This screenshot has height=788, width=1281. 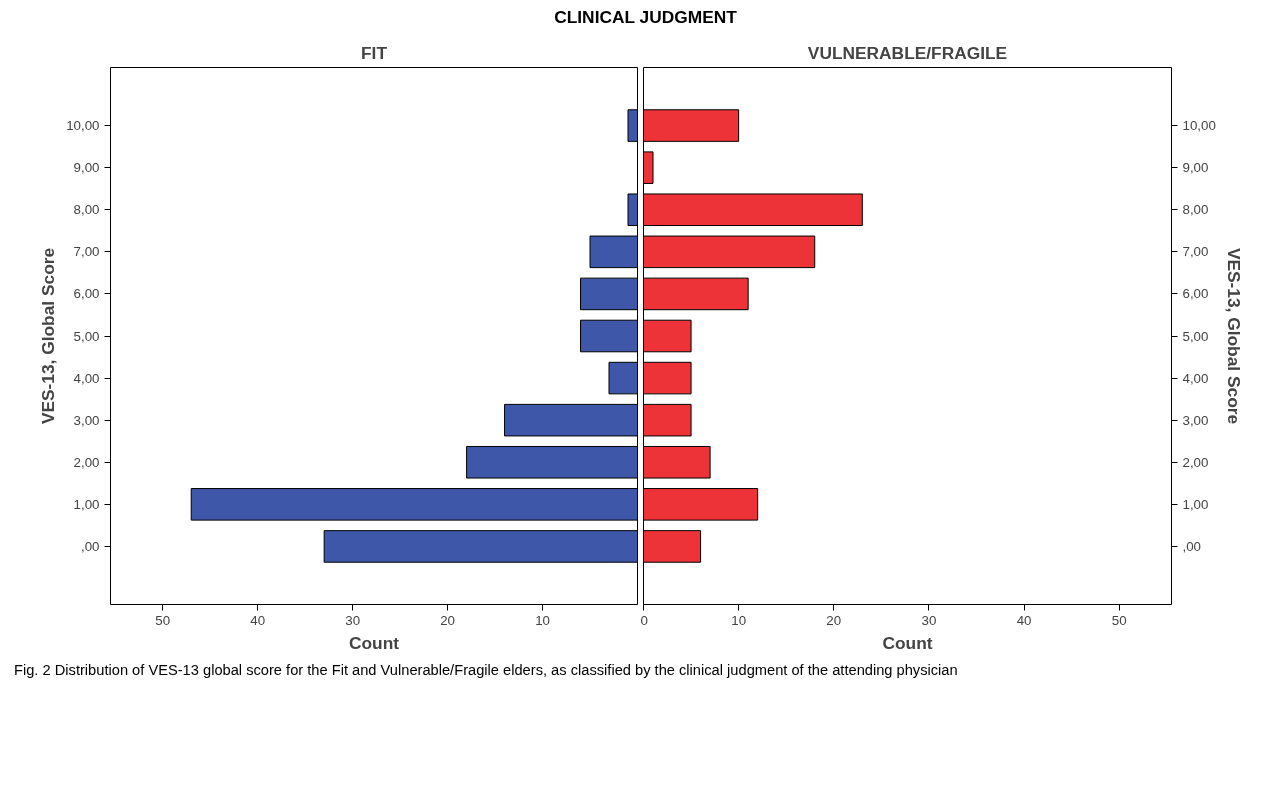 I want to click on chart-title: VULNERABLE/FRAGILE, so click(x=907, y=52).